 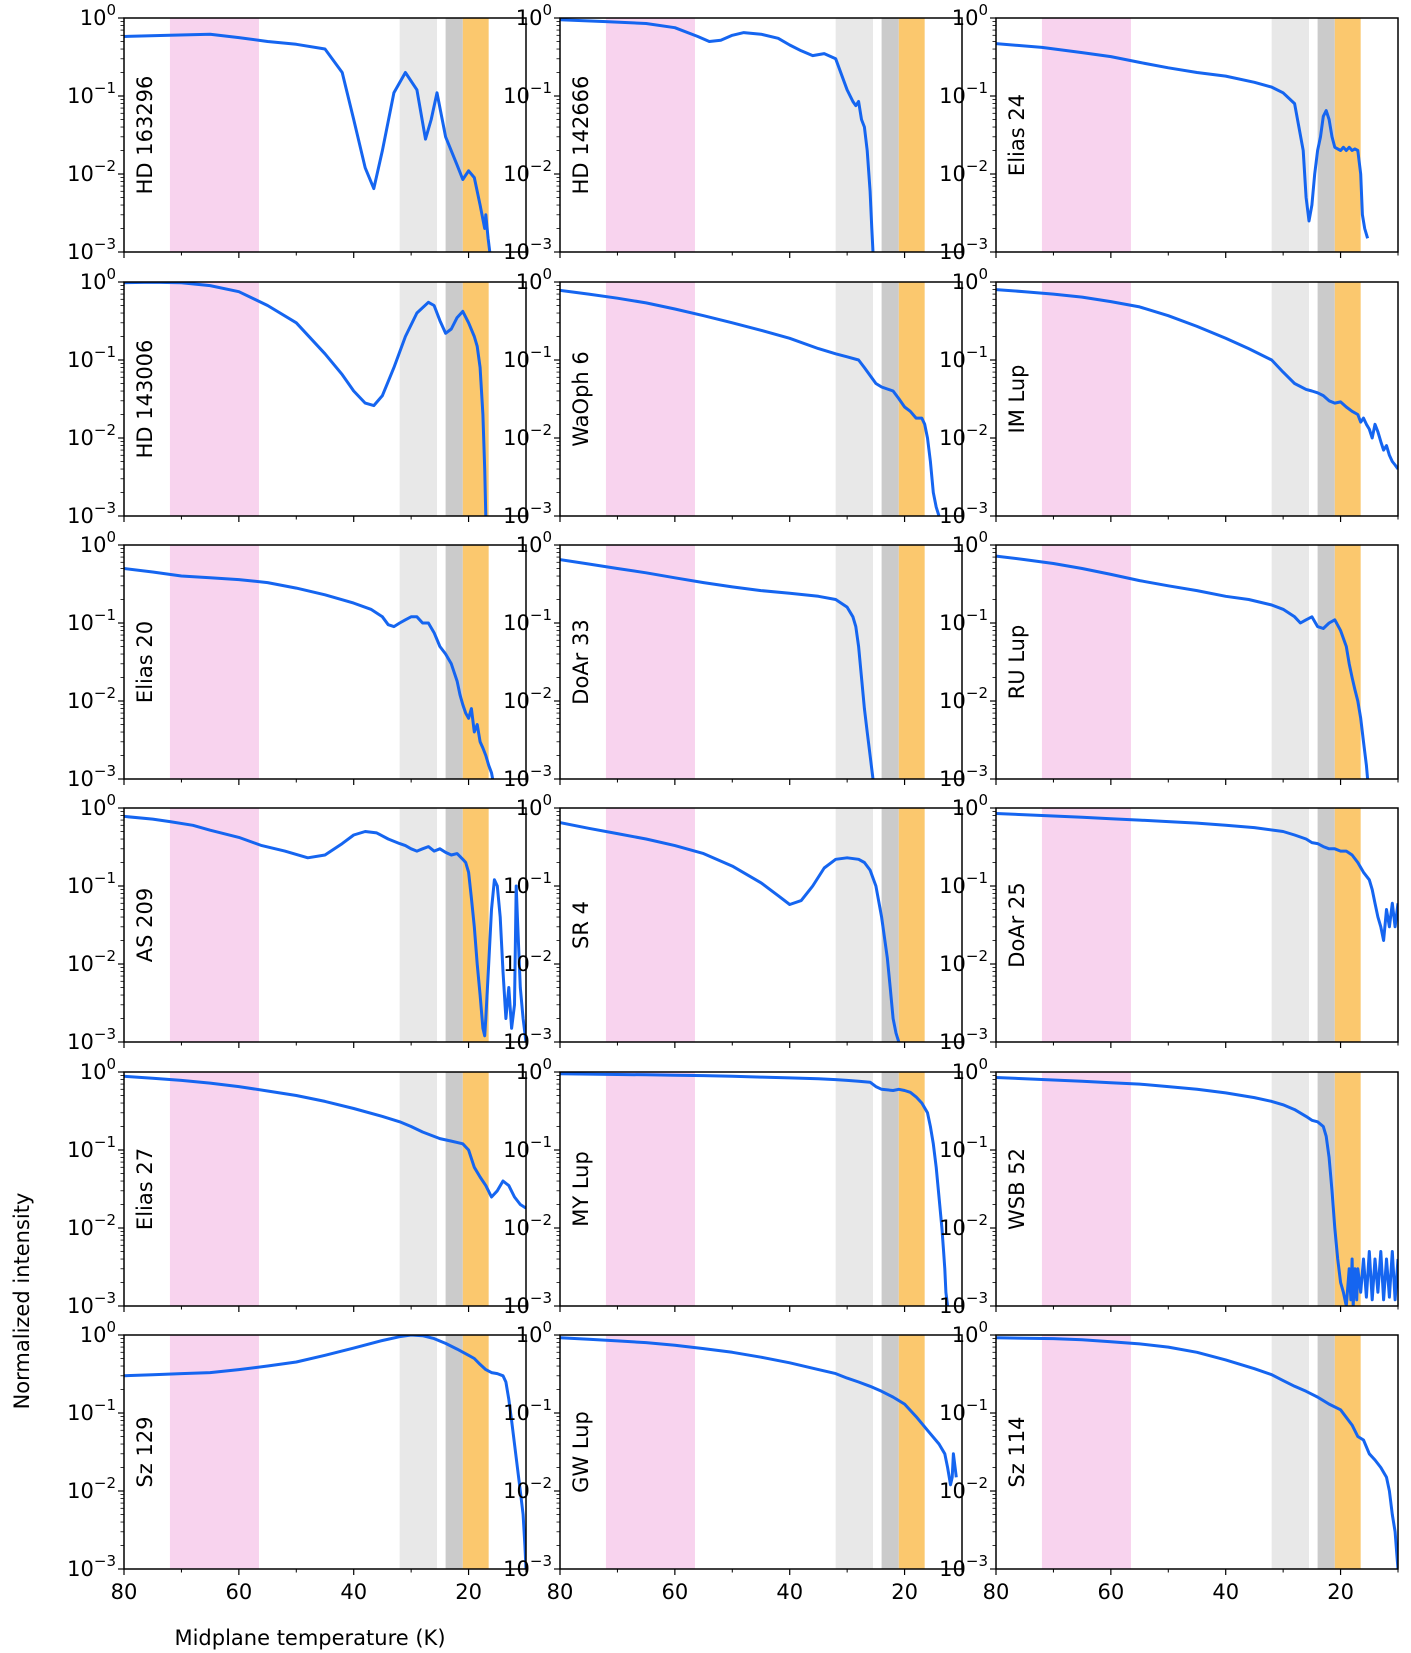 I want to click on panel-hd-142666: 10⁰ 10⁻¹ 10⁻² 10⁻³ HD 142666, so click(x=733, y=132).